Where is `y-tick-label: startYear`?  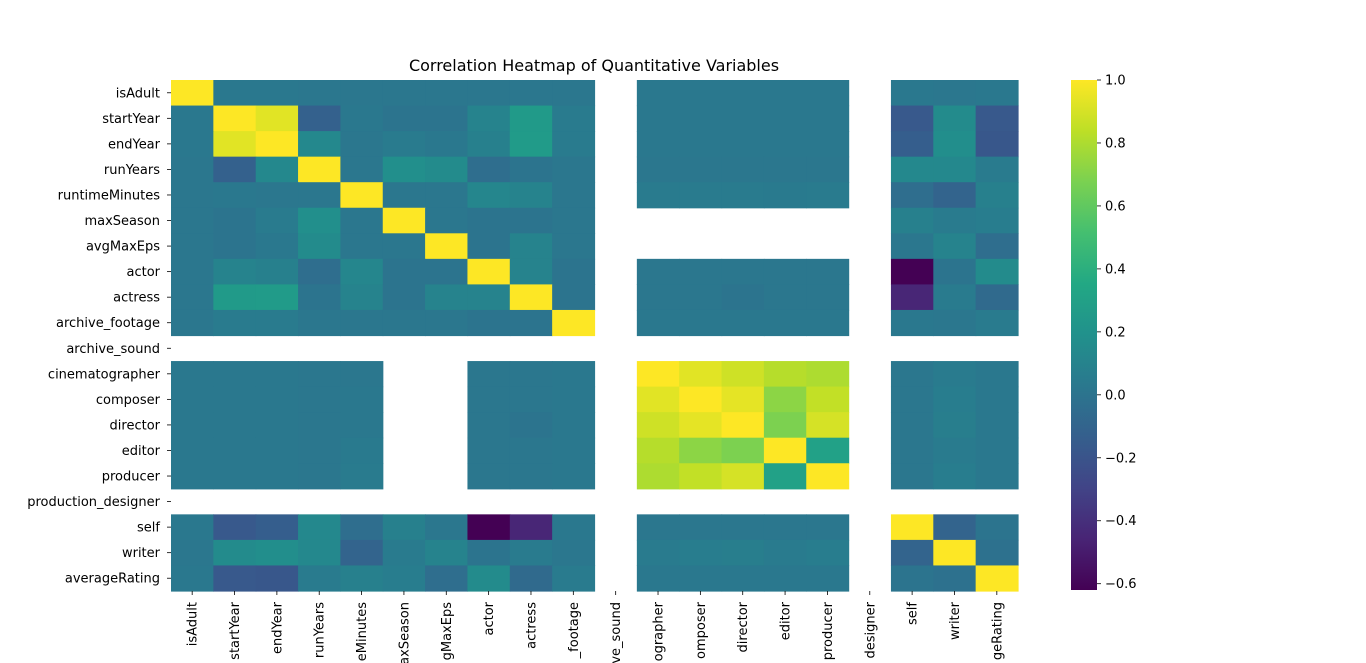 y-tick-label: startYear is located at coordinates (131, 119).